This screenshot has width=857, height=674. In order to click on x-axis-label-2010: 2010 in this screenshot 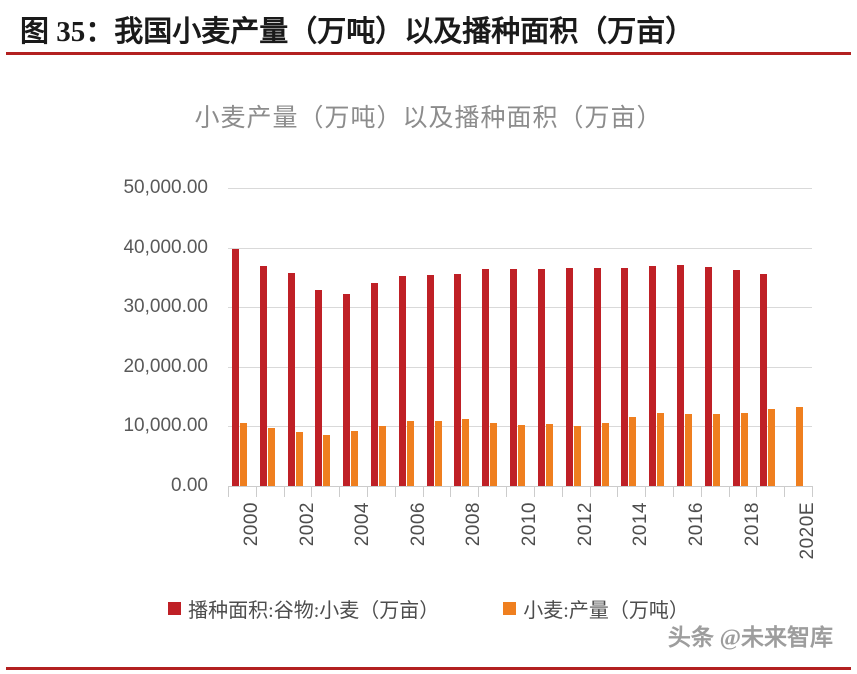, I will do `click(530, 524)`.